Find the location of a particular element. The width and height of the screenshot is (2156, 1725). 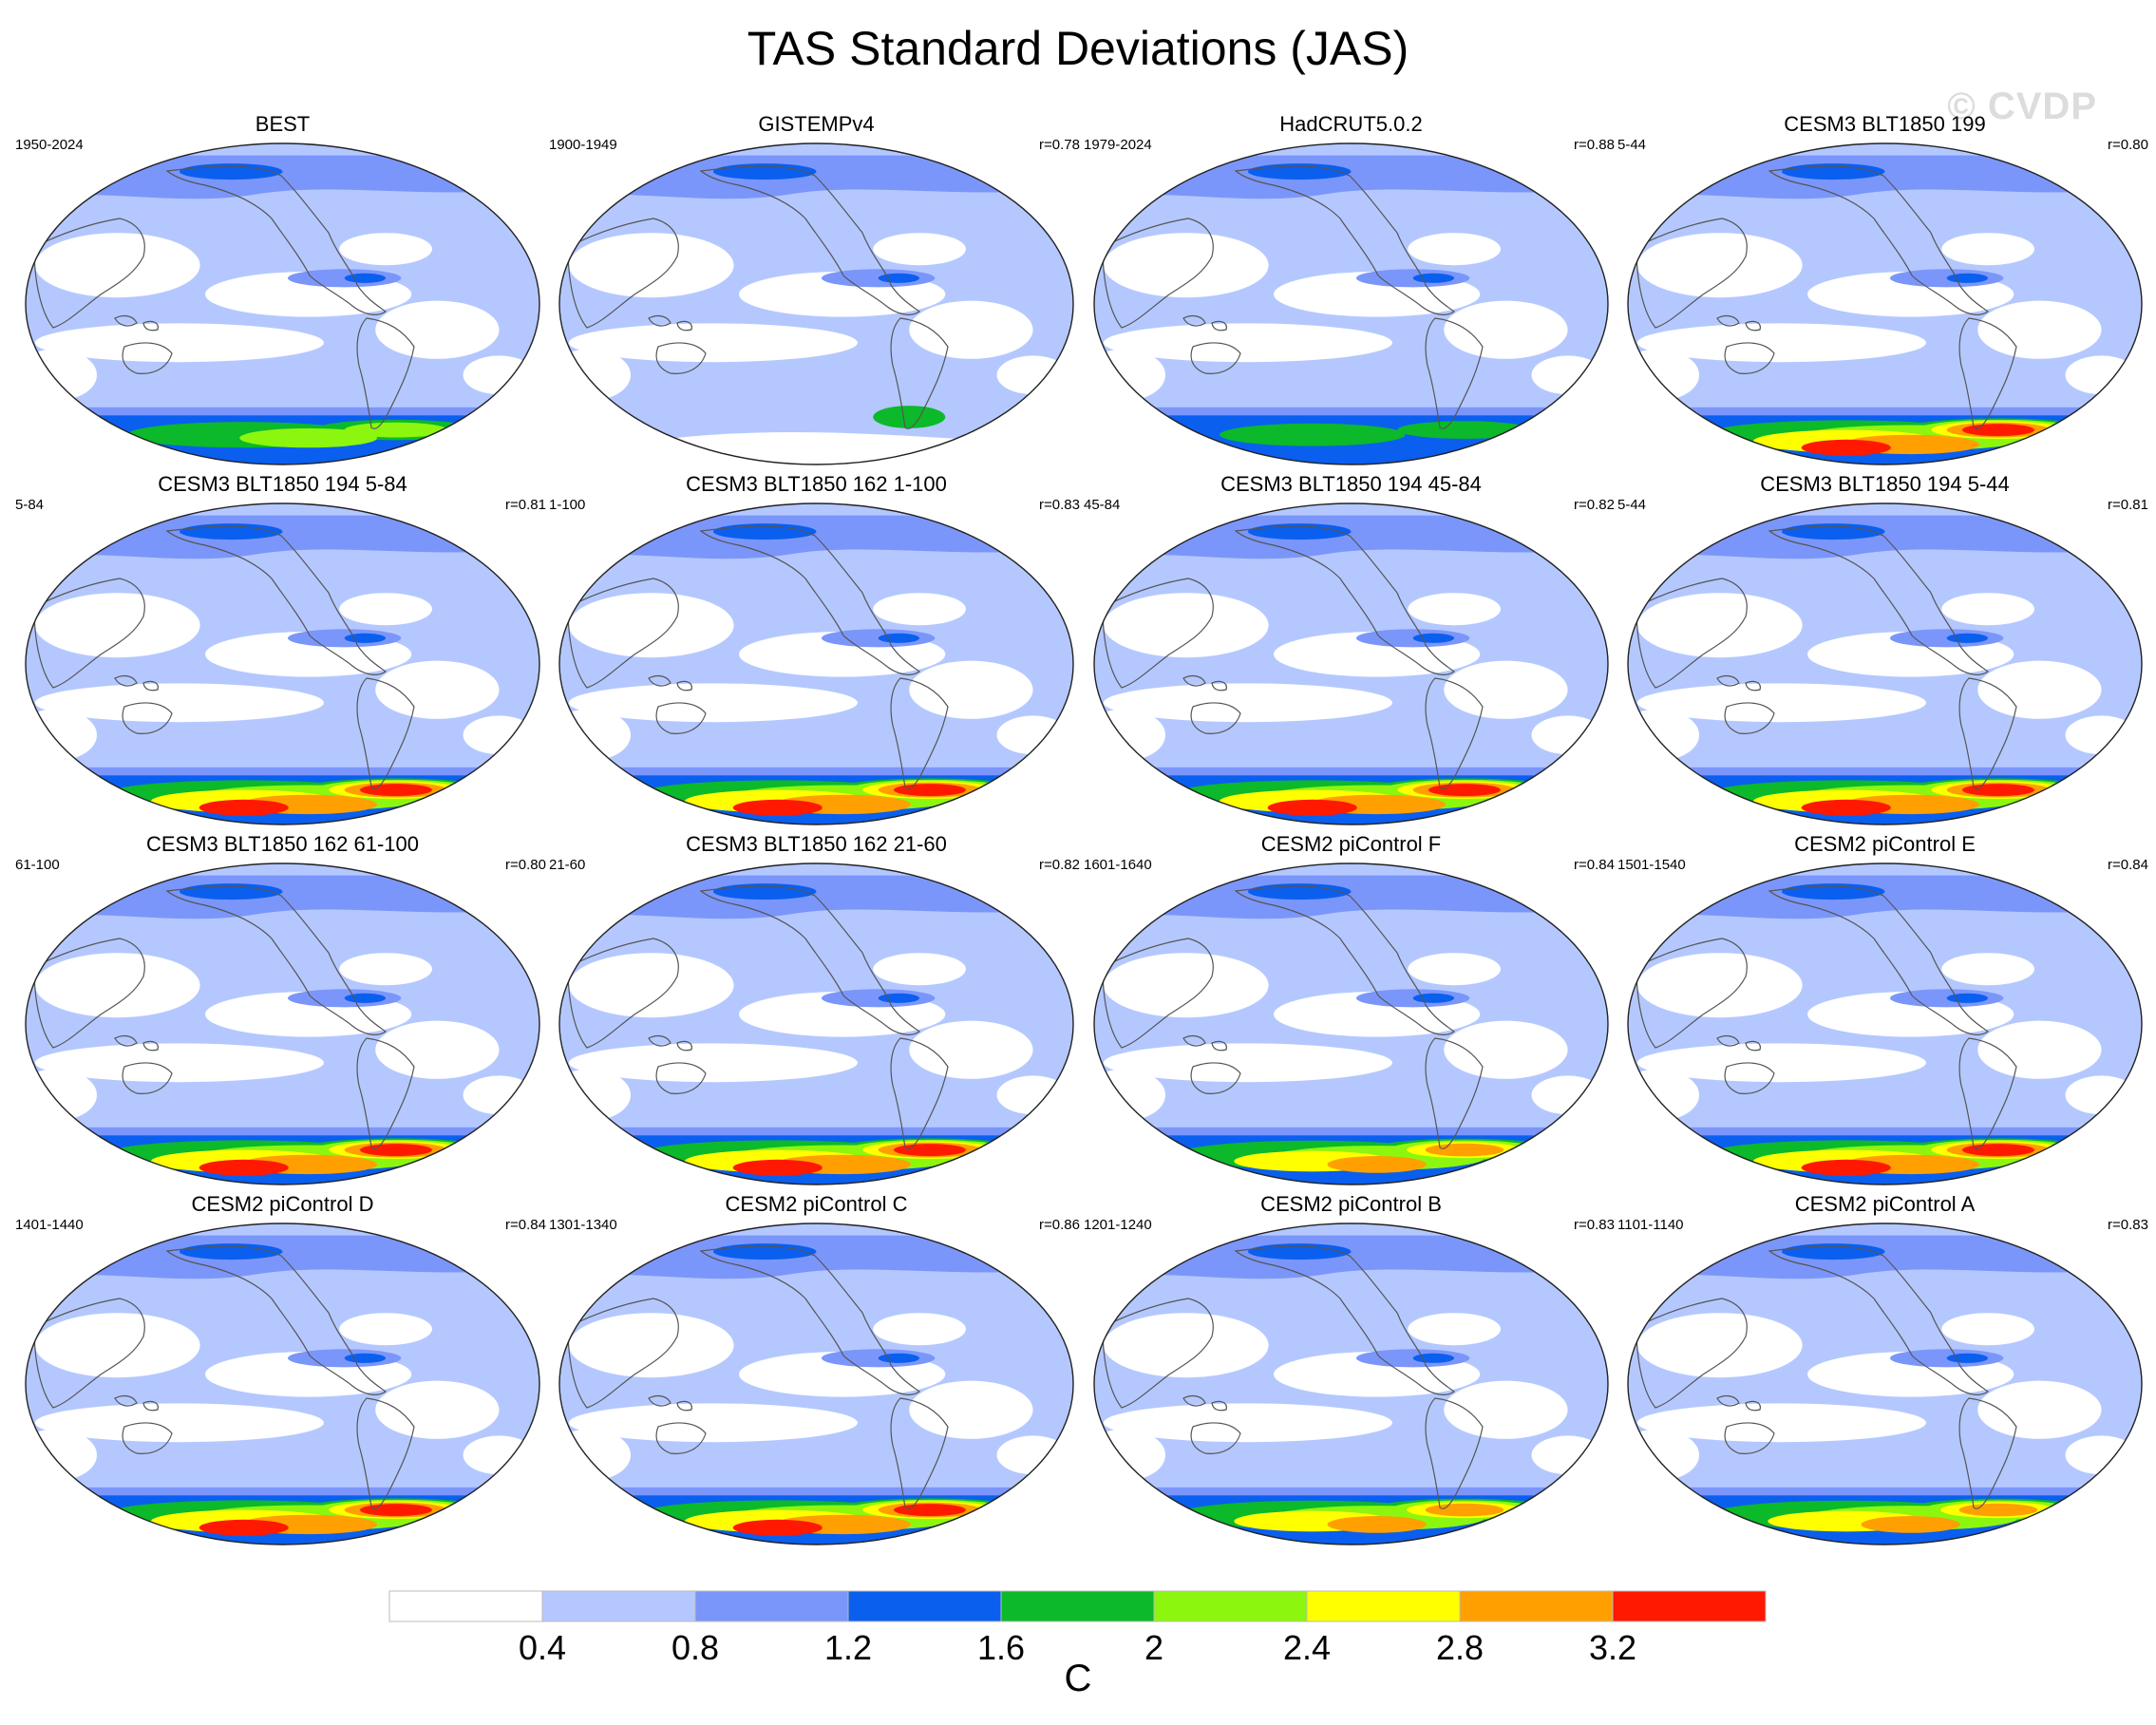

panel-title: CESM2 piControl B is located at coordinates (1351, 1204).